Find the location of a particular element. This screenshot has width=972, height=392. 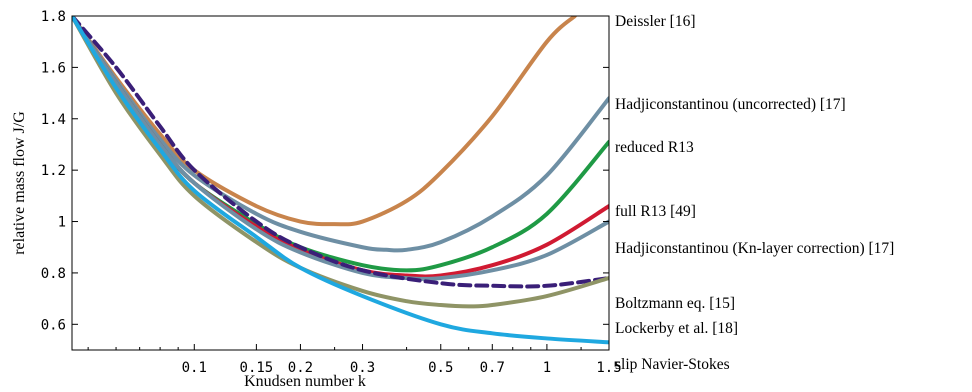

y-tick-label: 1.2 is located at coordinates (53, 171).